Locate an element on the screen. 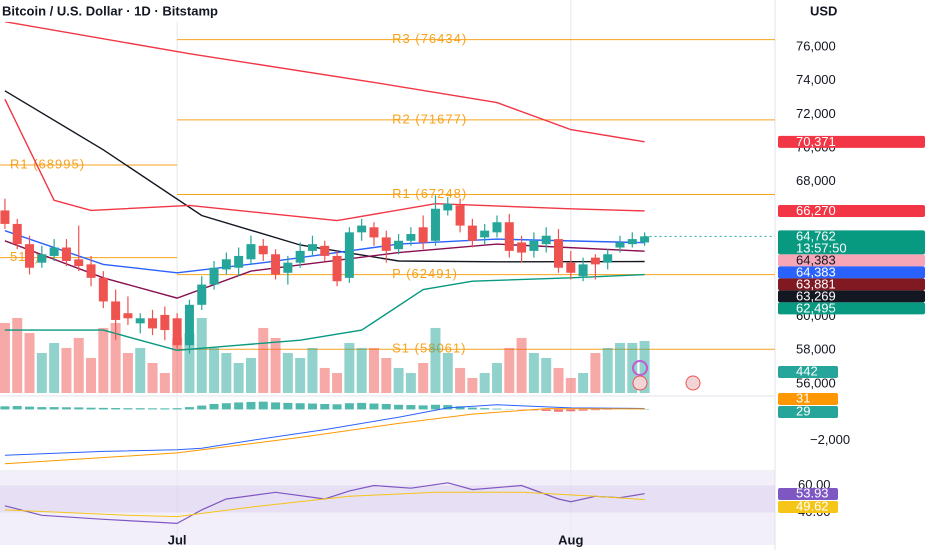 Image resolution: width=932 pixels, height=550 pixels. price-label: 63,269 is located at coordinates (816, 295).